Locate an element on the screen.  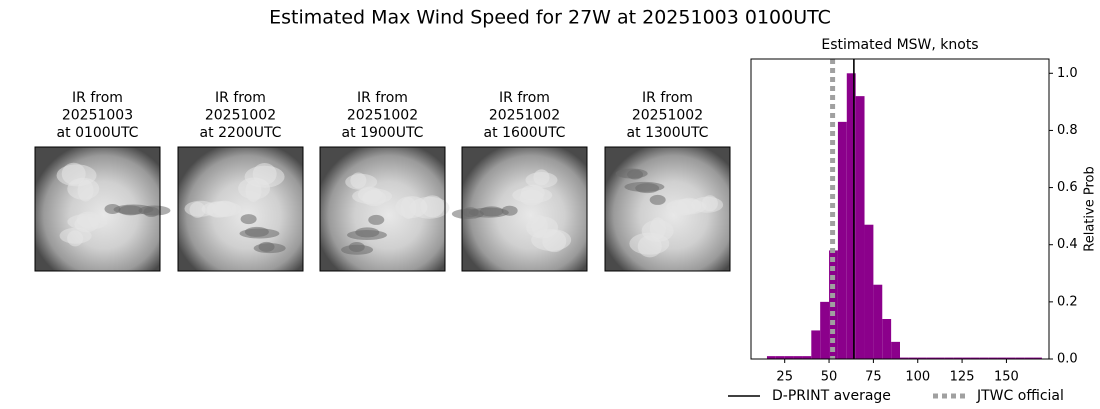
panel-label: at 1300UTC is located at coordinates (668, 133).